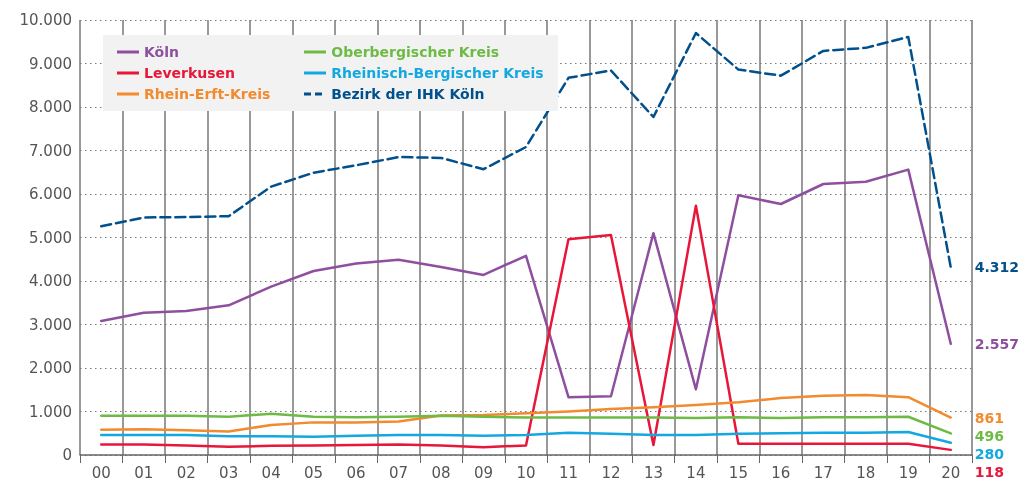 Image resolution: width=1031 pixels, height=499 pixels. What do you see at coordinates (989, 471) in the screenshot?
I see `data-label: 118` at bounding box center [989, 471].